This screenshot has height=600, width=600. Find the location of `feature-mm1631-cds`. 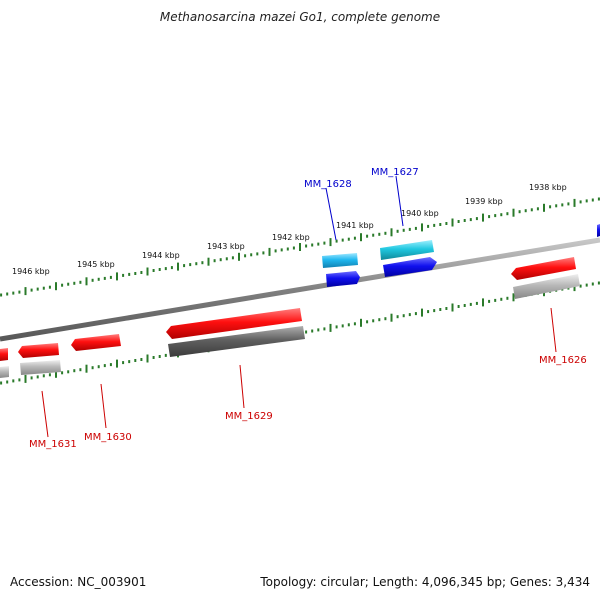

feature-mm1631-cds is located at coordinates (40, 367).